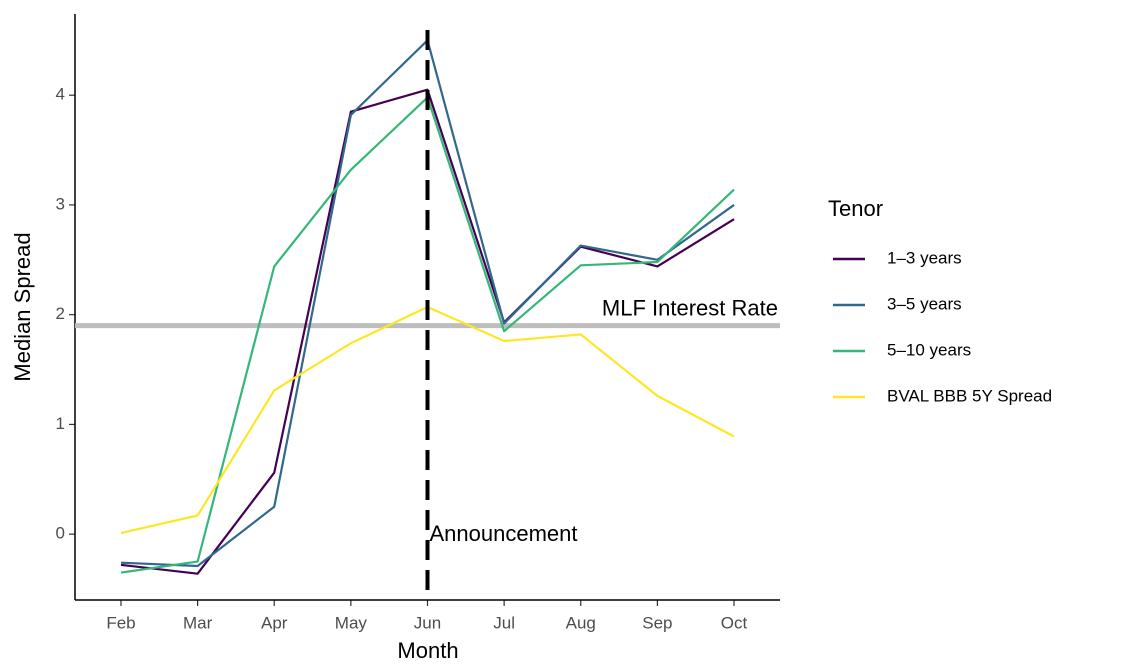 This screenshot has height=664, width=1123. I want to click on y-axis-title: Median Spread, so click(22, 306).